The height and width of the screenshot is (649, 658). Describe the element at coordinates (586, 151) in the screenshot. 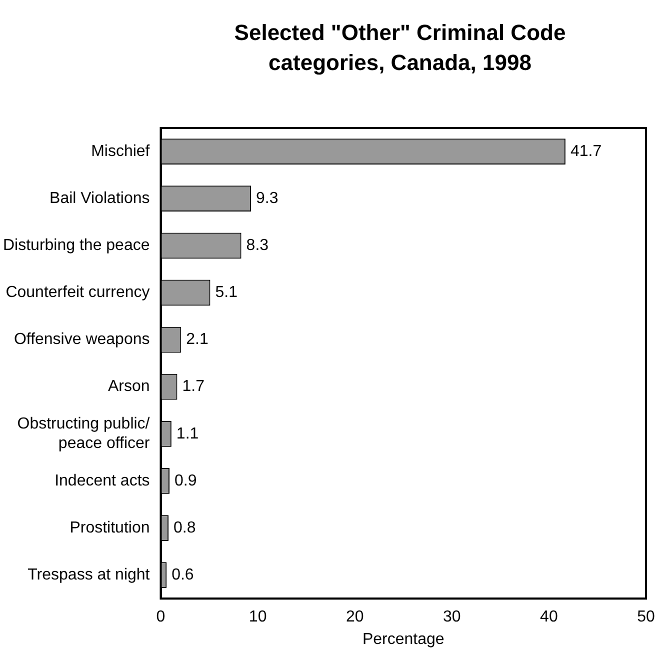

I see `data-label: 41.7` at that location.